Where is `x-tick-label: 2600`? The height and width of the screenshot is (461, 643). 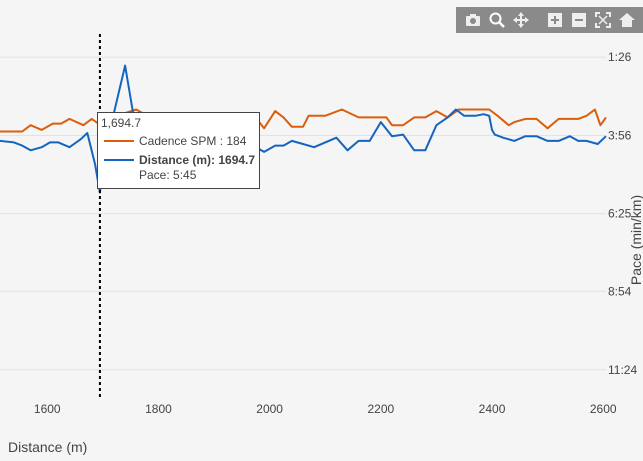 x-tick-label: 2600 is located at coordinates (603, 409).